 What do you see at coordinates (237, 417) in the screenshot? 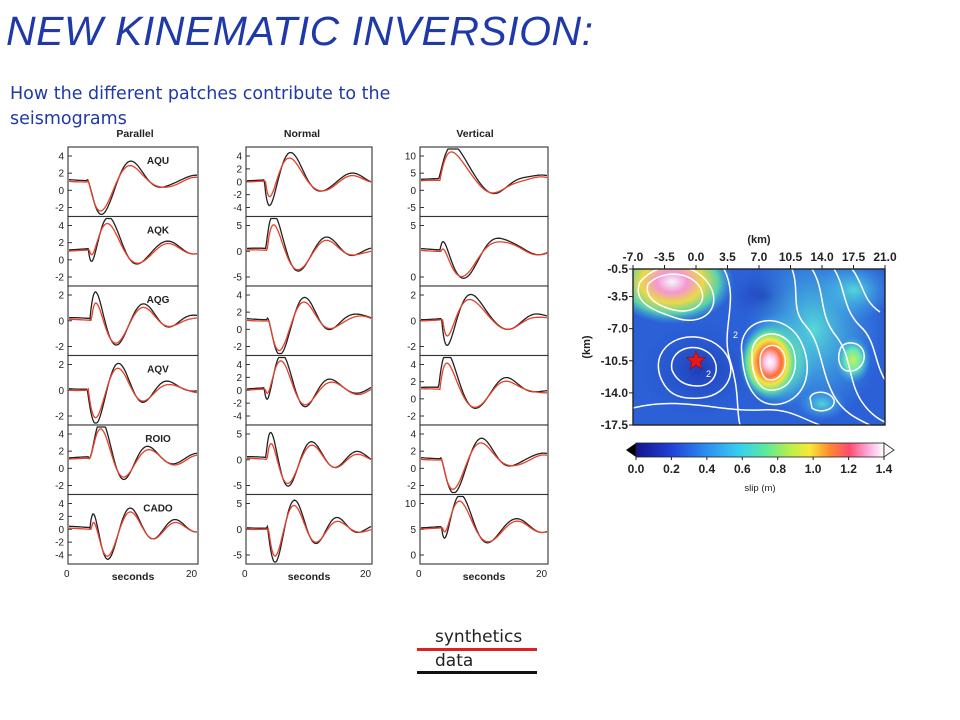
I see `y-tick-label: -4` at bounding box center [237, 417].